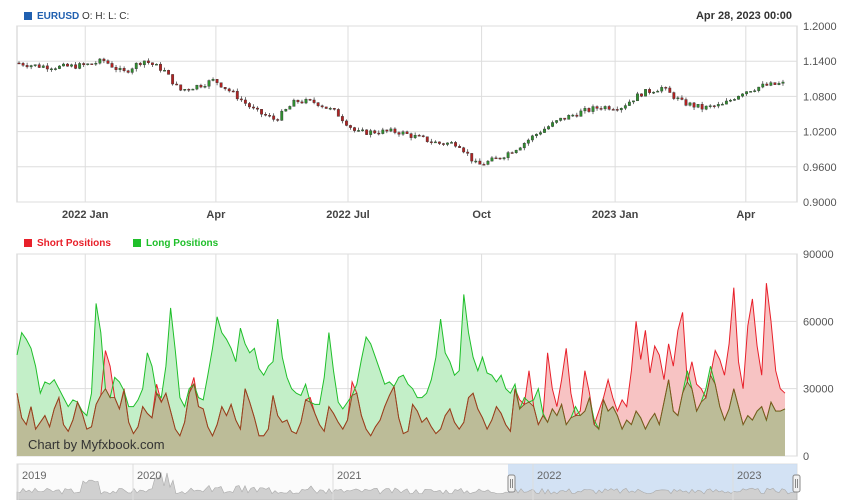  I want to click on positions-y-tick: 60000, so click(818, 322).